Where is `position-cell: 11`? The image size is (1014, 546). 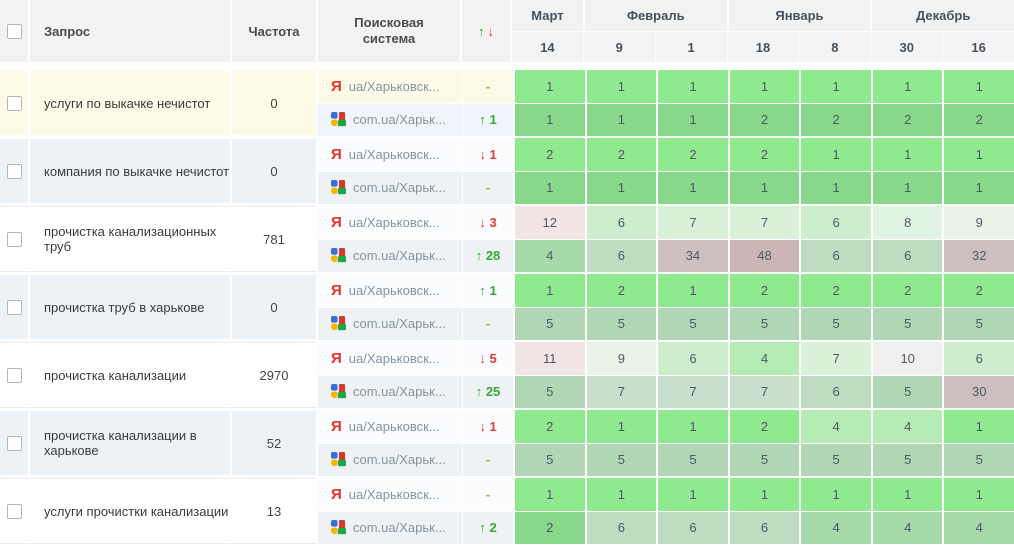
position-cell: 11 is located at coordinates (550, 358).